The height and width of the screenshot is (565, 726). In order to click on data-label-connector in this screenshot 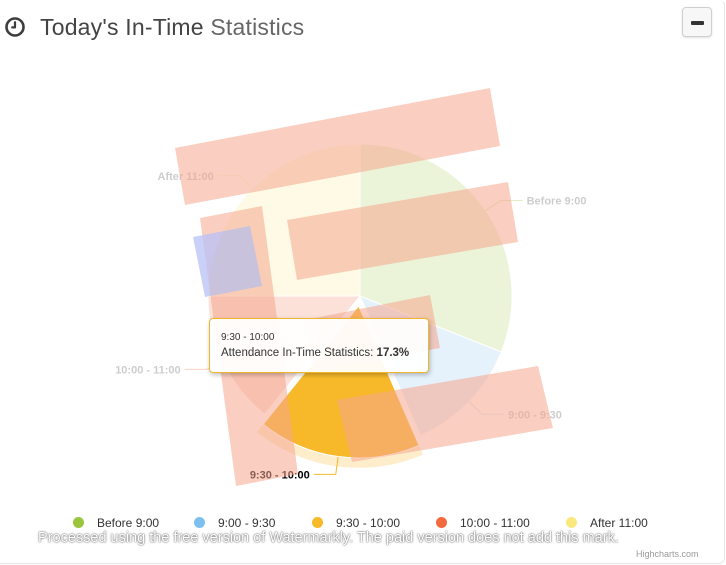, I will do `click(326, 465)`.